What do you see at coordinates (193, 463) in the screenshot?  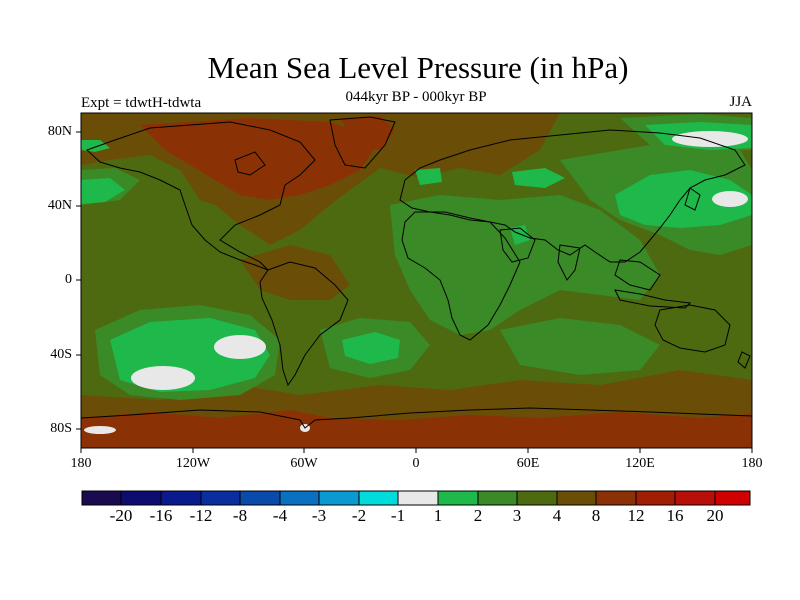 I see `lon-label-120w: 120W` at bounding box center [193, 463].